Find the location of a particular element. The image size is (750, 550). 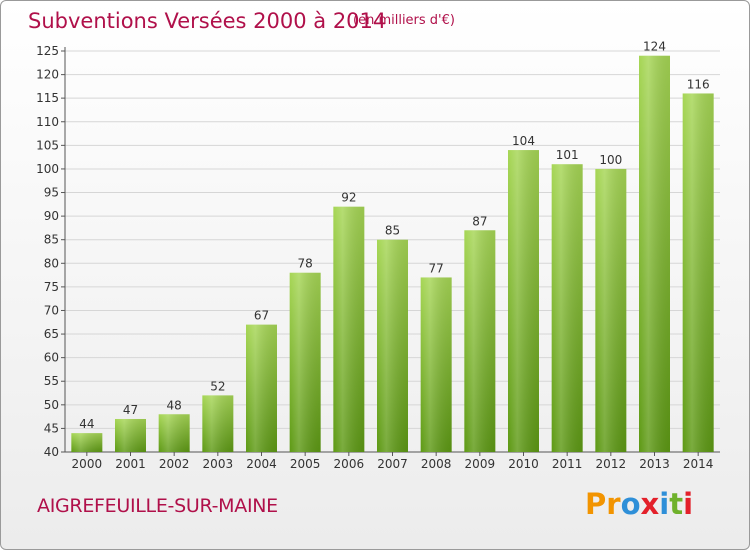

y-tick-label: 55 is located at coordinates (51, 381).